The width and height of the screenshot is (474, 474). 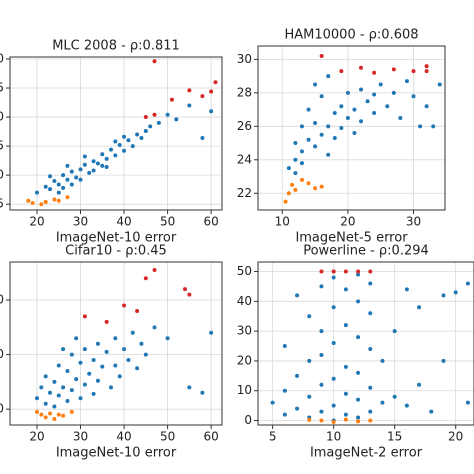 I want to click on y-tick-label: 30.0, so click(x=2, y=117).